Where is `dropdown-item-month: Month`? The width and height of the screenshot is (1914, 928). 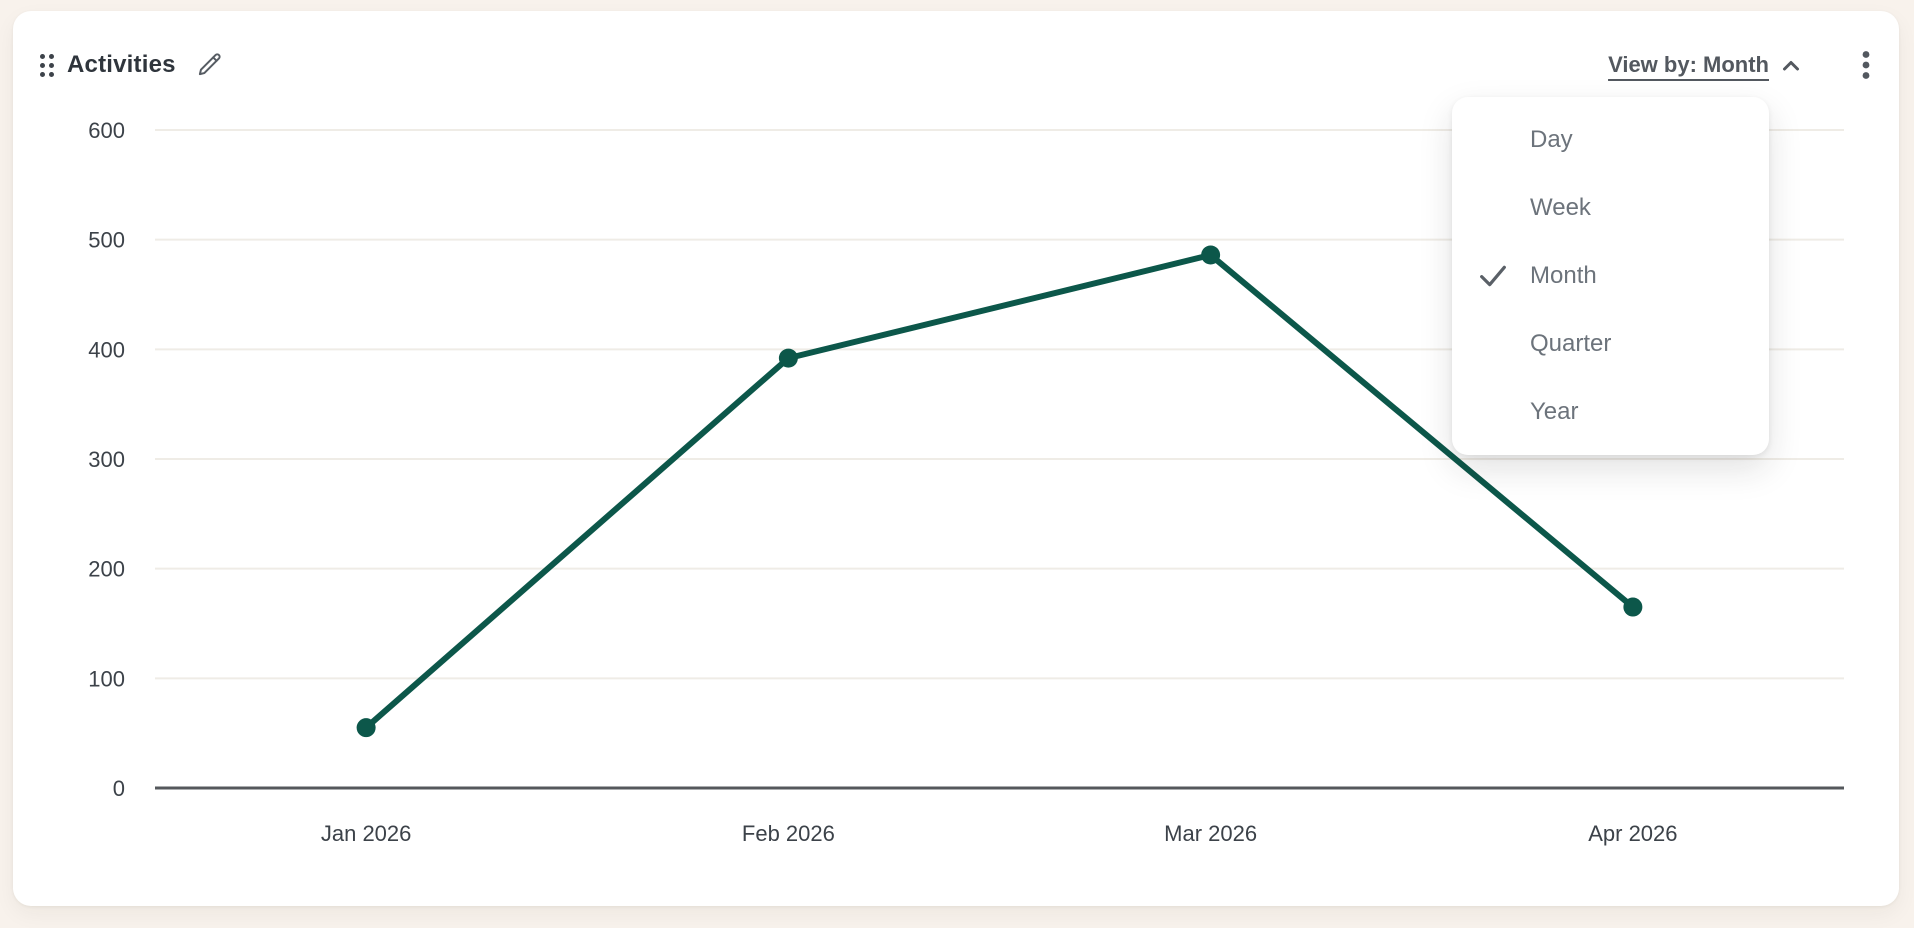 dropdown-item-month: Month is located at coordinates (1610, 276).